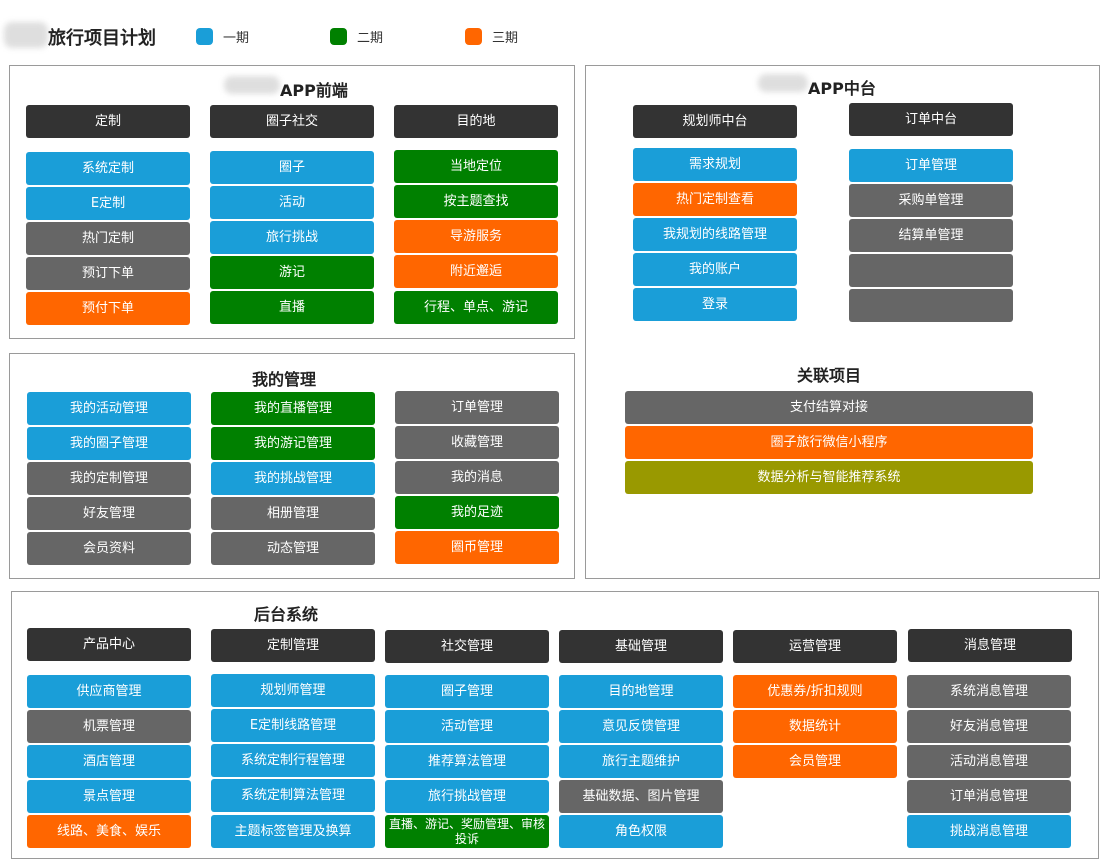 Image resolution: width=1100 pixels, height=861 pixels. What do you see at coordinates (989, 691) in the screenshot?
I see `feature-item: 系统消息管理` at bounding box center [989, 691].